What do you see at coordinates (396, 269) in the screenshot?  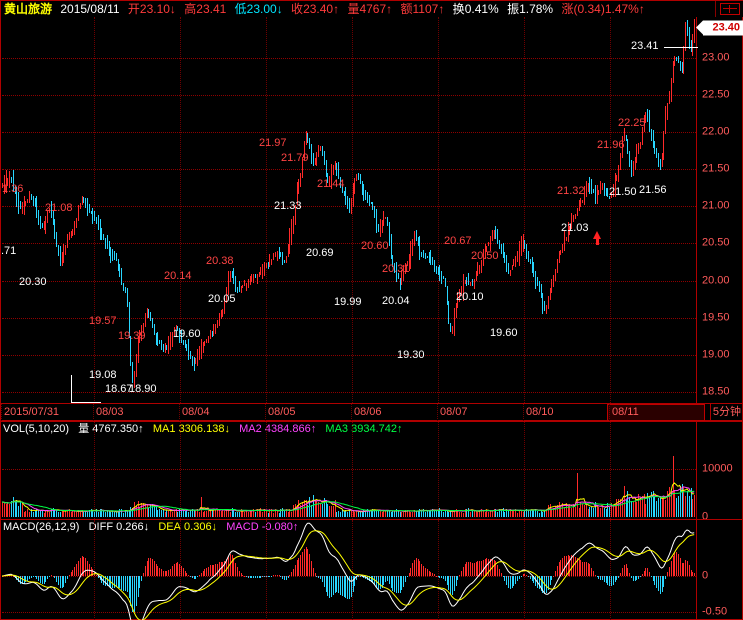 I see `price-annotation: 20.31` at bounding box center [396, 269].